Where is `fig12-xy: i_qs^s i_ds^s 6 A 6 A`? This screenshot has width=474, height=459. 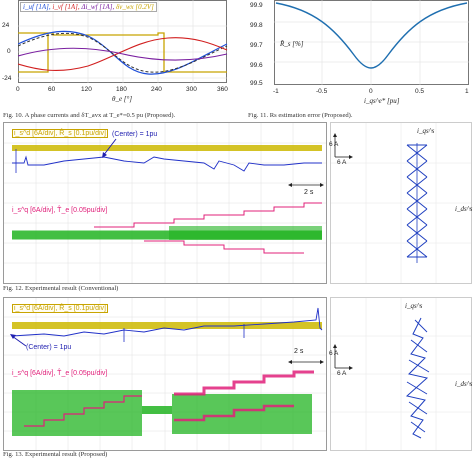
fig12-xy: i_qs^s i_ds^s 6 A 6 A is located at coordinates (401, 203).